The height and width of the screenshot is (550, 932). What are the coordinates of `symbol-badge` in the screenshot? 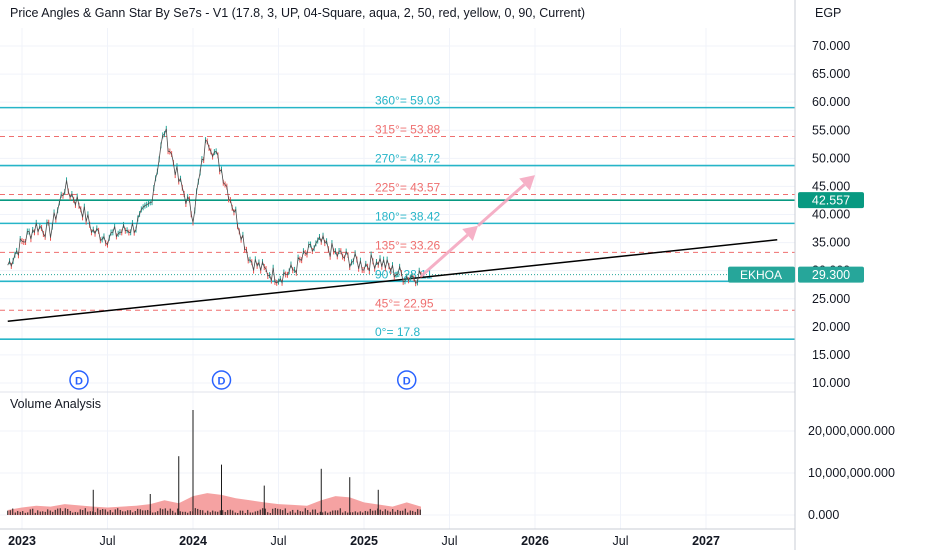 It's located at (761, 274).